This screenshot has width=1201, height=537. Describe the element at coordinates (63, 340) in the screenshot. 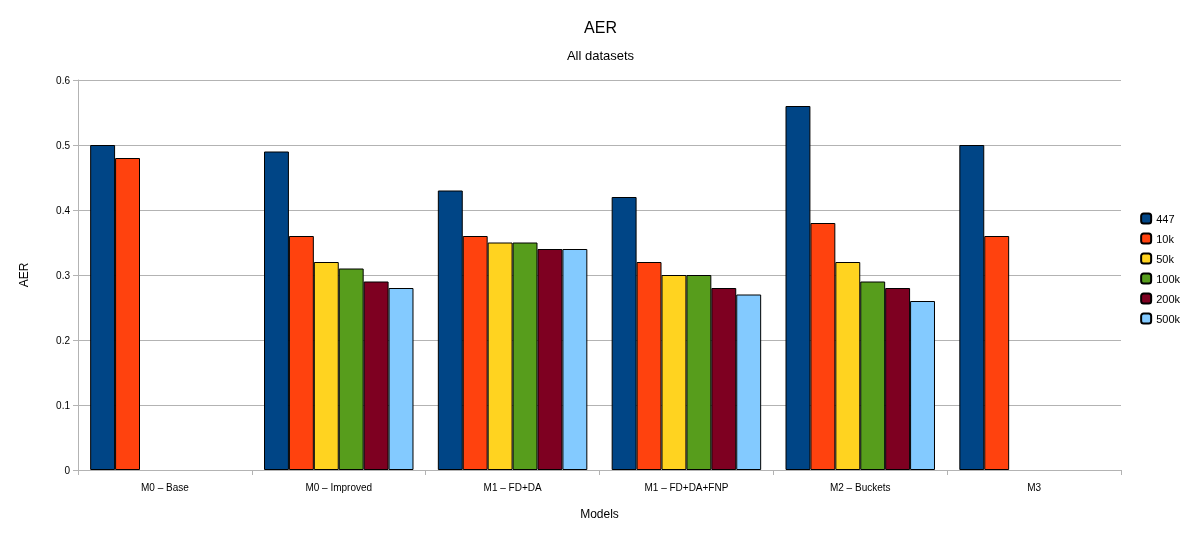

I see `y-tick-label: 0.2` at that location.